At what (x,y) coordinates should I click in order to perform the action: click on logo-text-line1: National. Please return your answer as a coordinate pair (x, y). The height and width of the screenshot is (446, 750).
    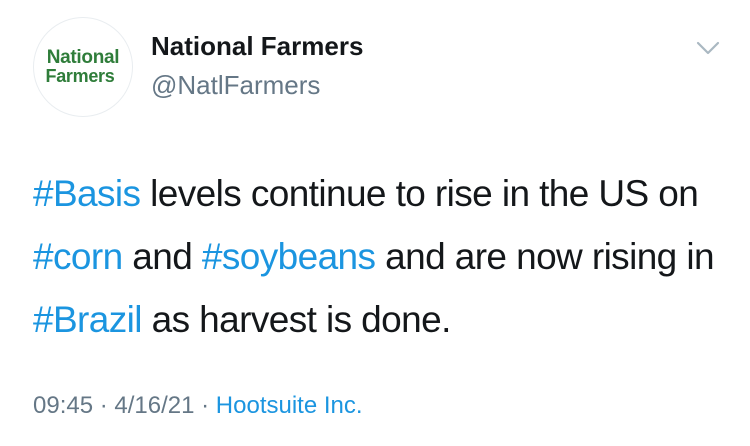
    Looking at the image, I should click on (83, 57).